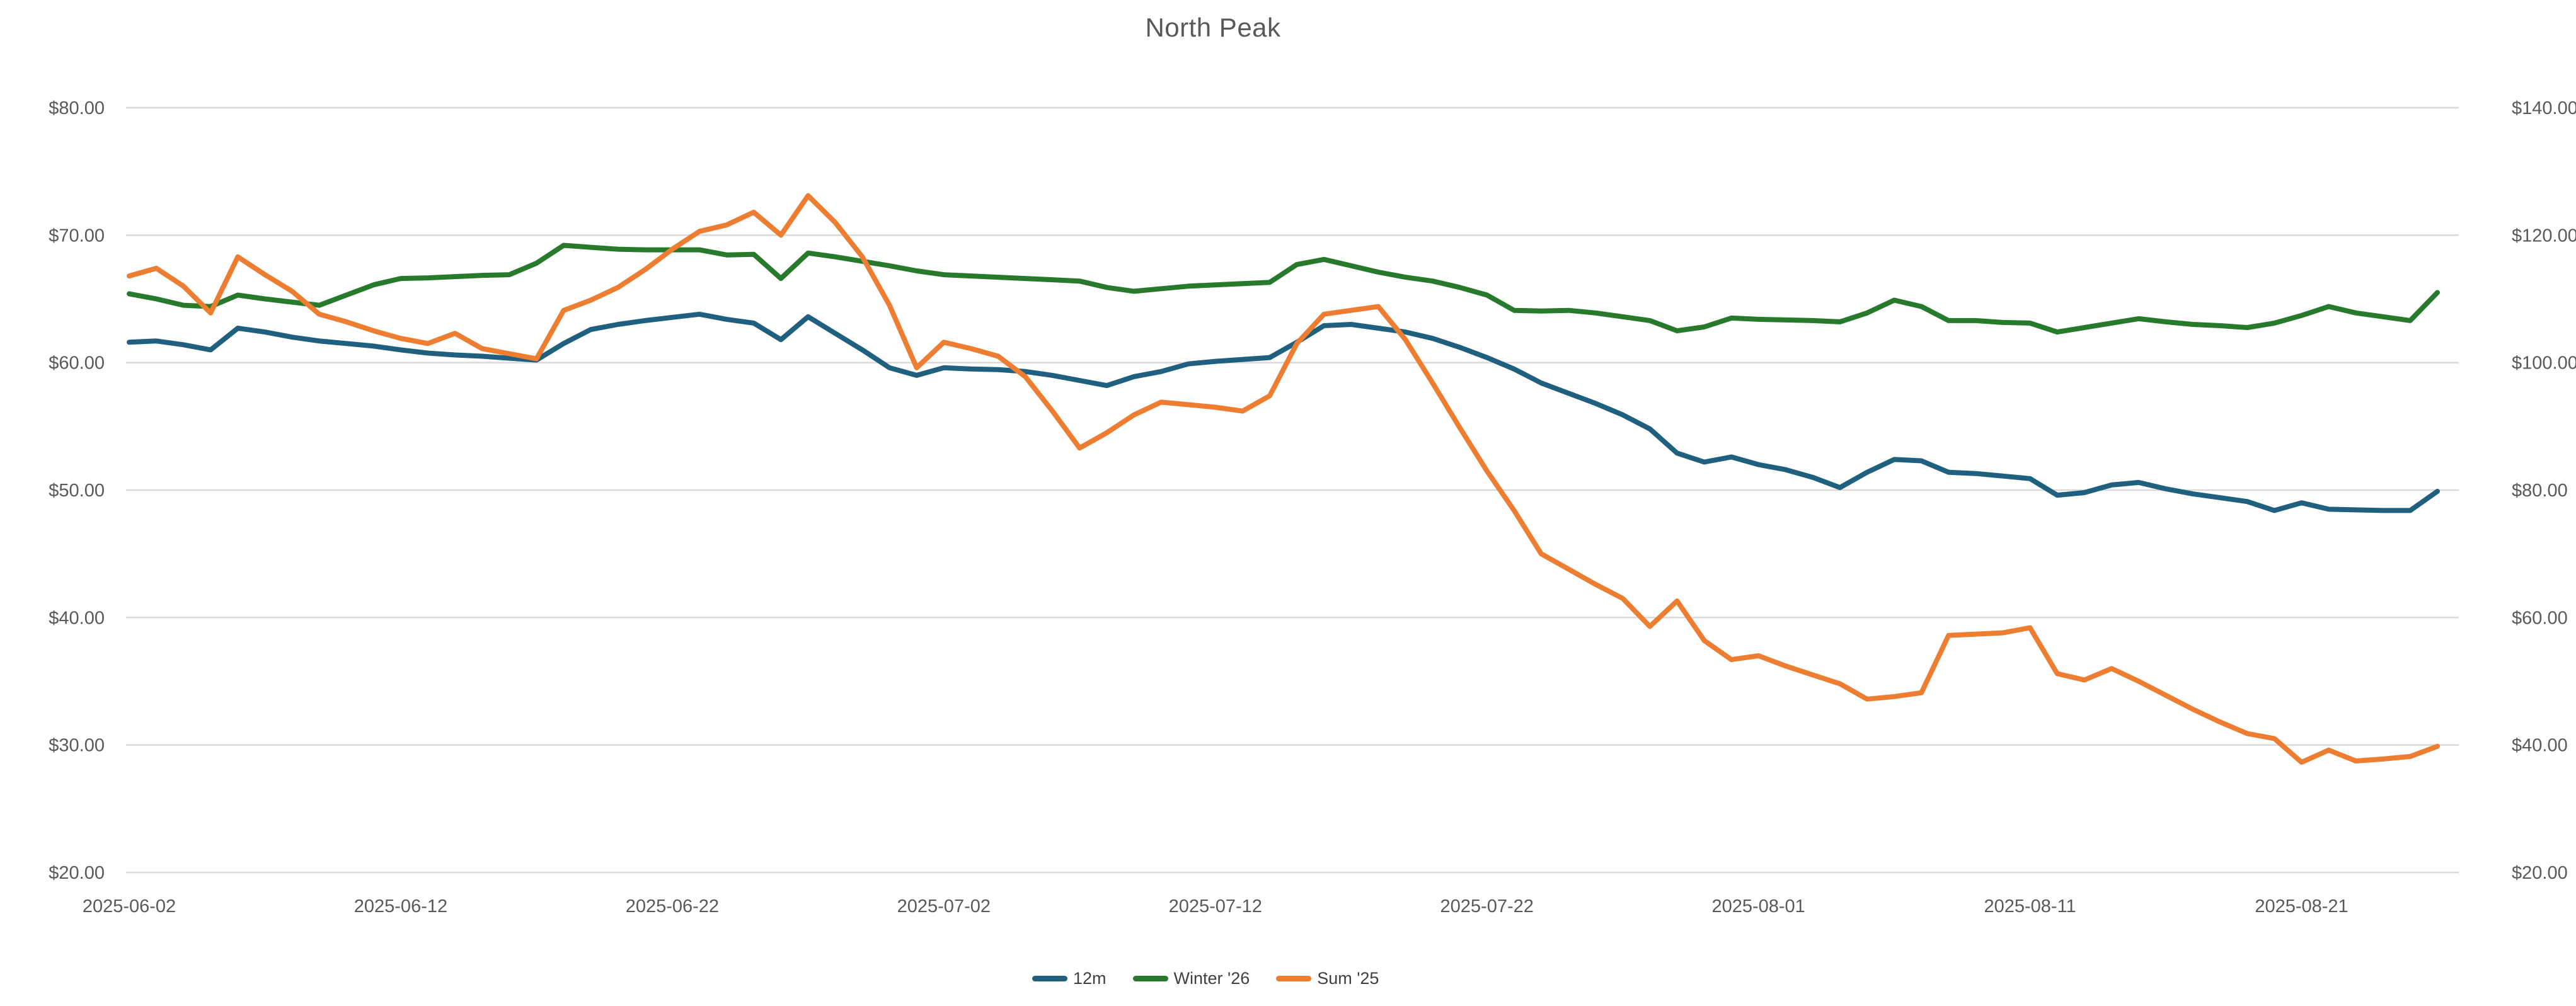 The width and height of the screenshot is (2576, 1006). What do you see at coordinates (129, 906) in the screenshot?
I see `x-axis-tick-label: 2025-06-02` at bounding box center [129, 906].